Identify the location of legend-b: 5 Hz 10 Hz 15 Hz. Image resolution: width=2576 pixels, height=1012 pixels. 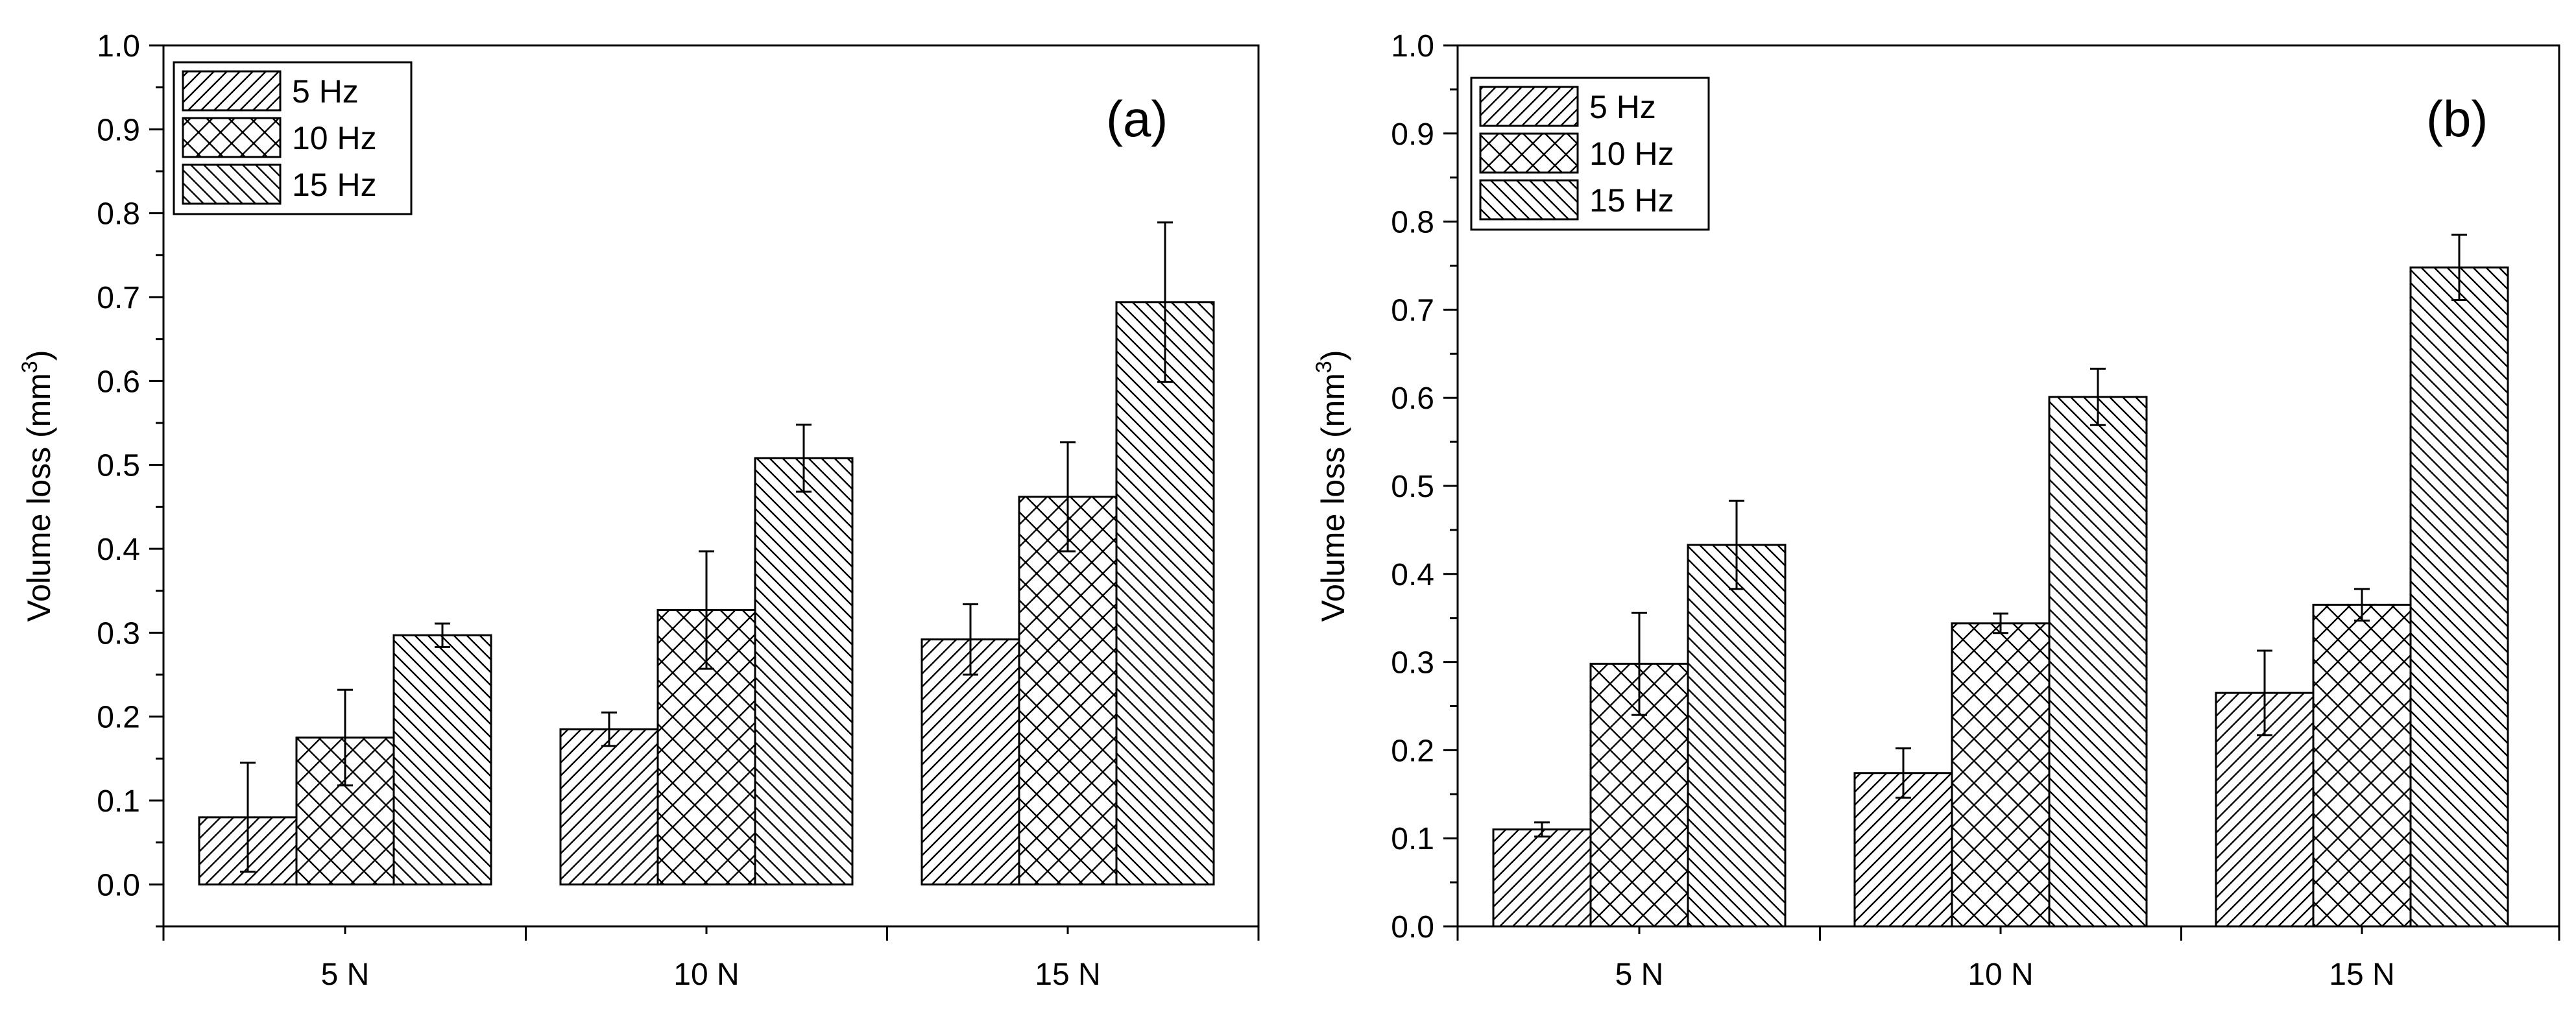
(1590, 154).